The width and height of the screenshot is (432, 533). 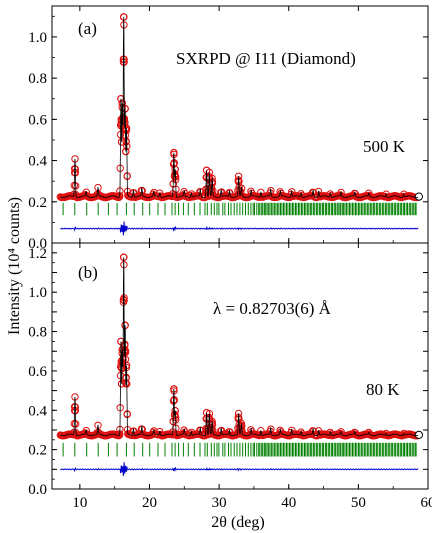 What do you see at coordinates (266, 58) in the screenshot?
I see `panel-a-instrument-annotation: SXRPD @ I11 (Diamond)` at bounding box center [266, 58].